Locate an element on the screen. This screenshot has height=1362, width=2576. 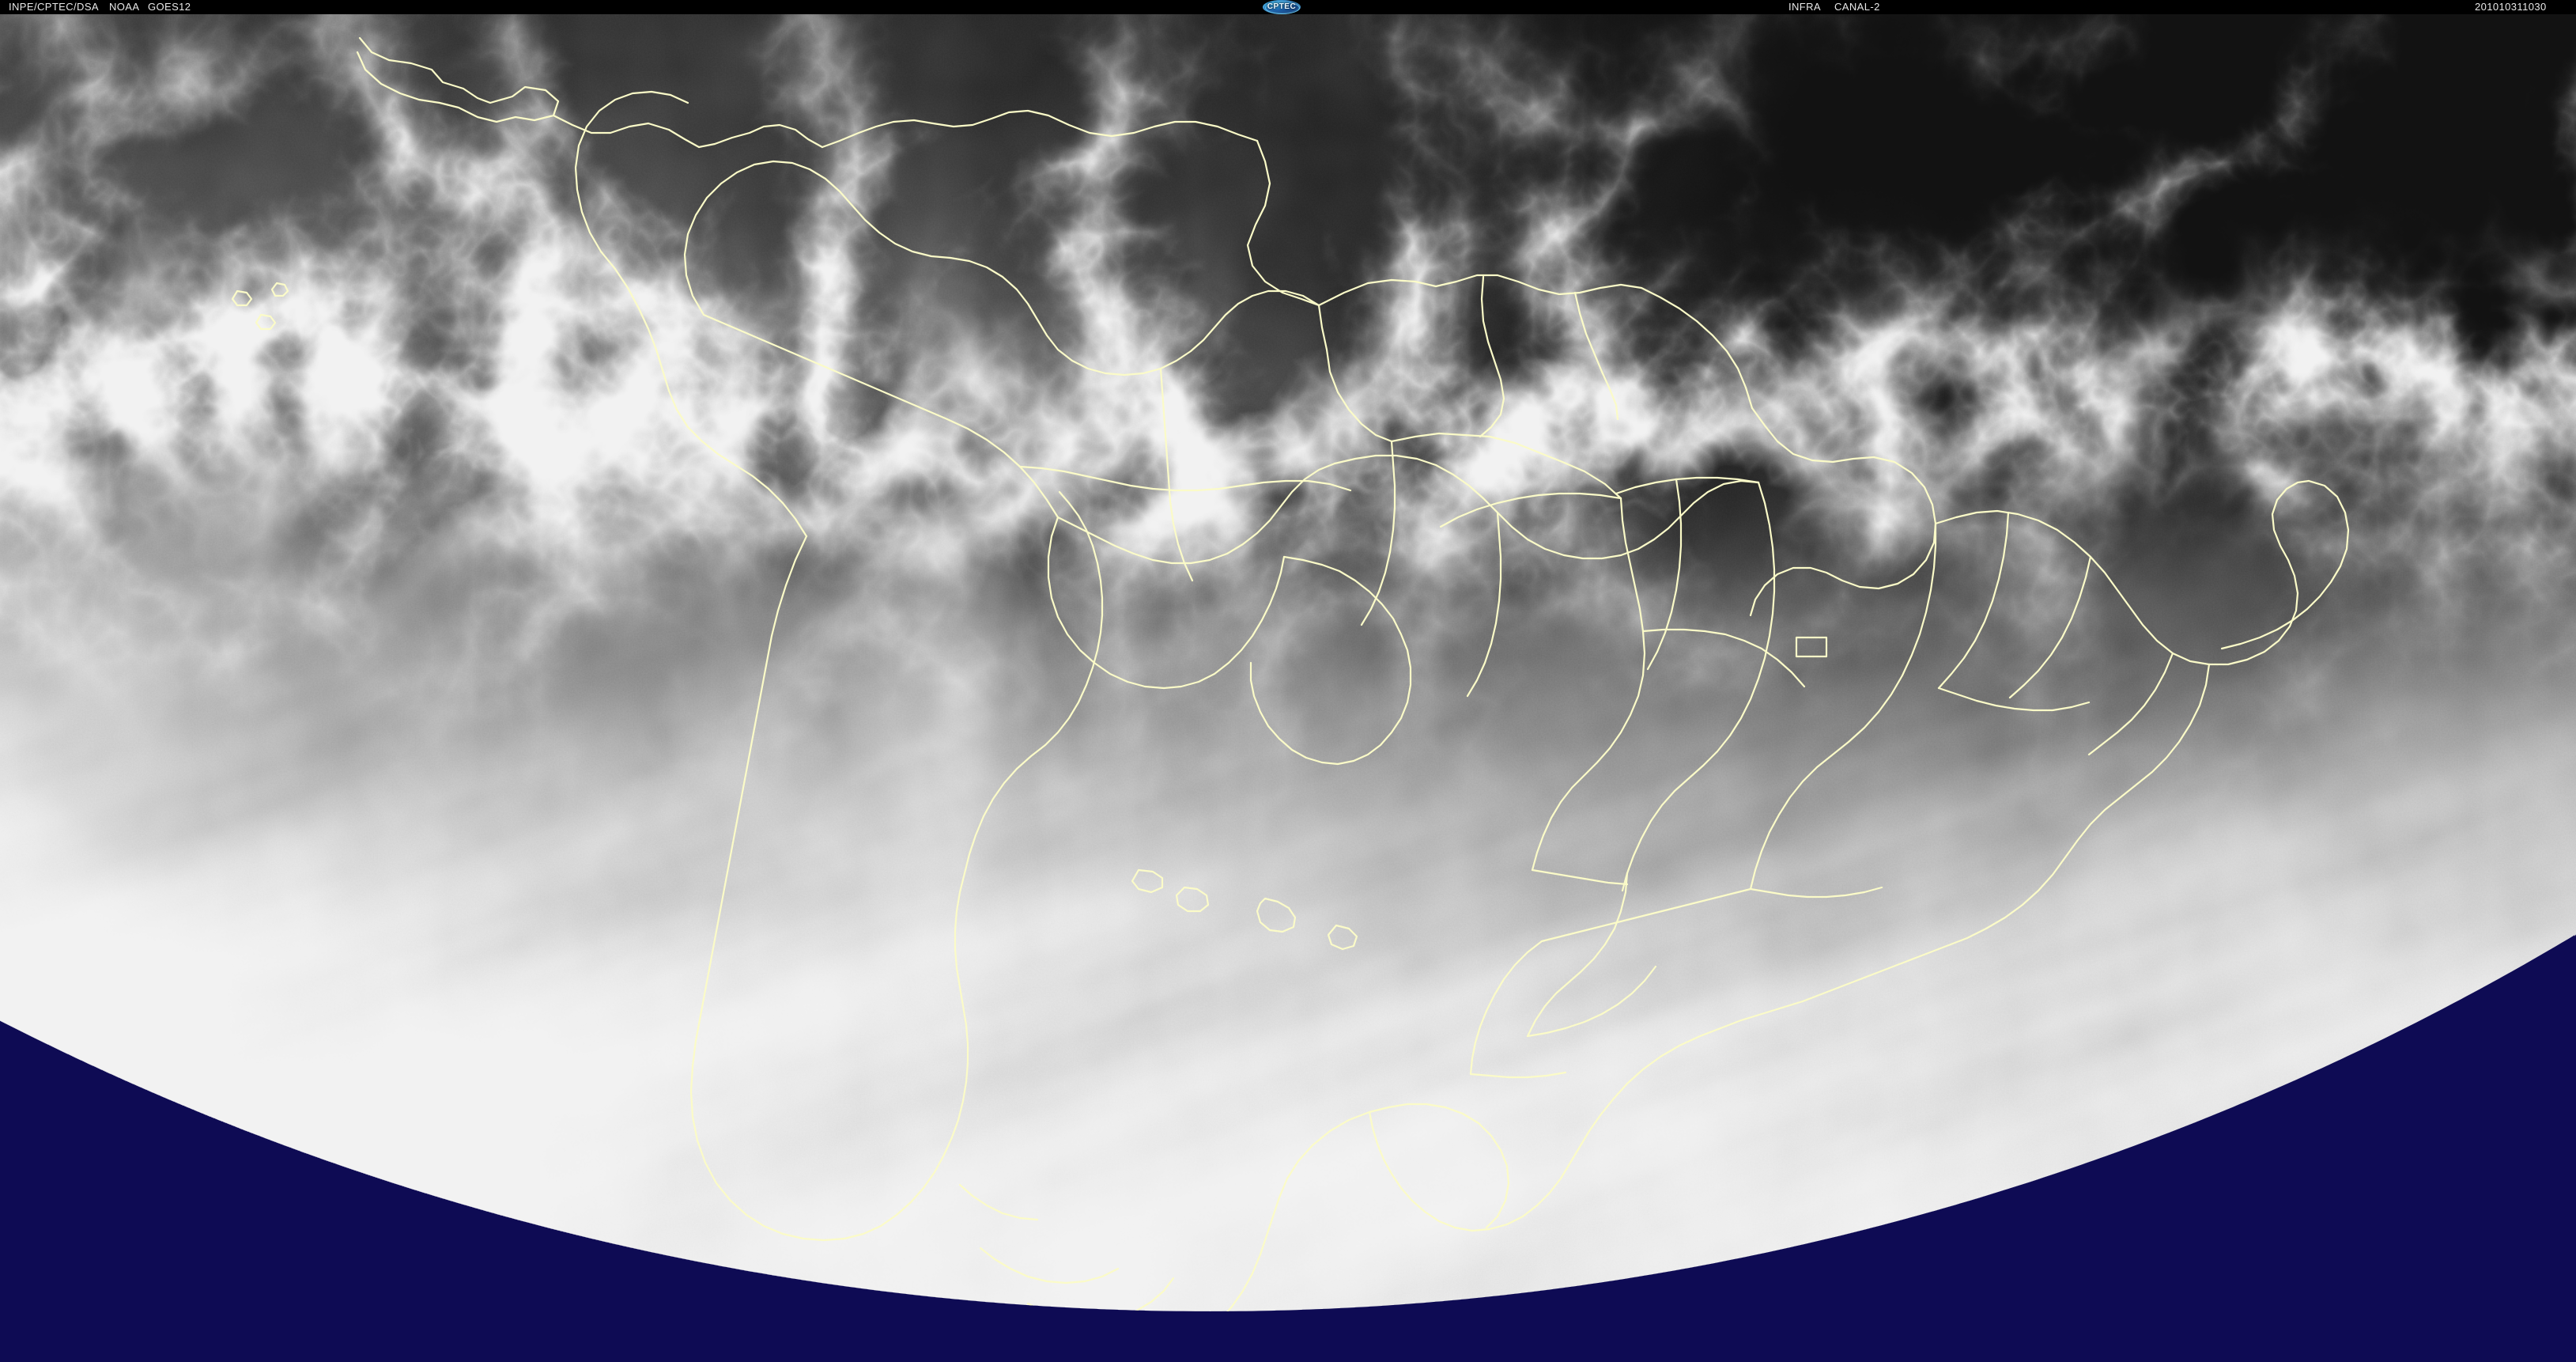
channel-label: CANAL-2 is located at coordinates (1857, 7).